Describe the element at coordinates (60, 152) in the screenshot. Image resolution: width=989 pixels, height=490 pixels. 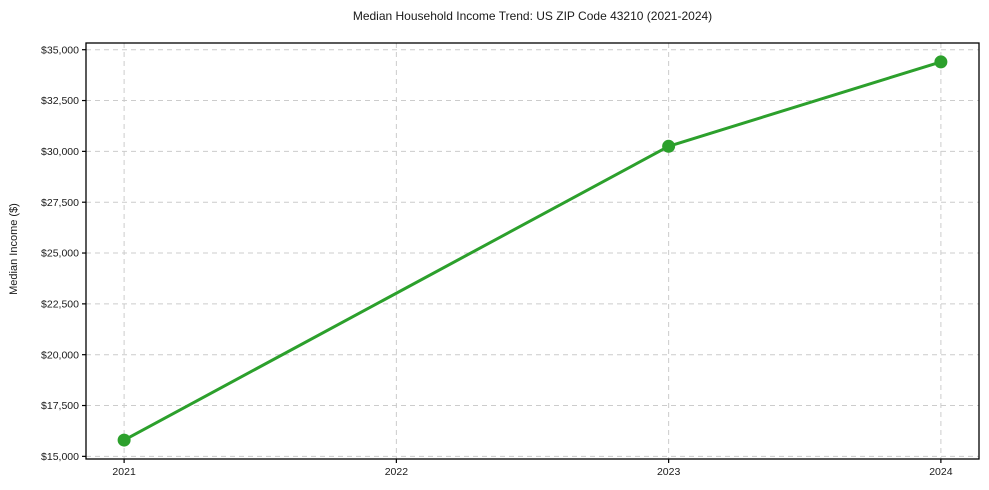
I see `y-tick-label: $30,000` at that location.